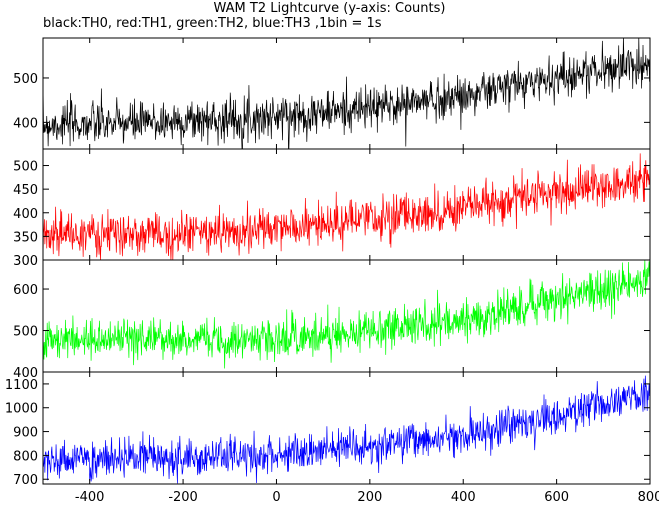 The height and width of the screenshot is (505, 659). I want to click on x-tick-label: -200, so click(183, 497).